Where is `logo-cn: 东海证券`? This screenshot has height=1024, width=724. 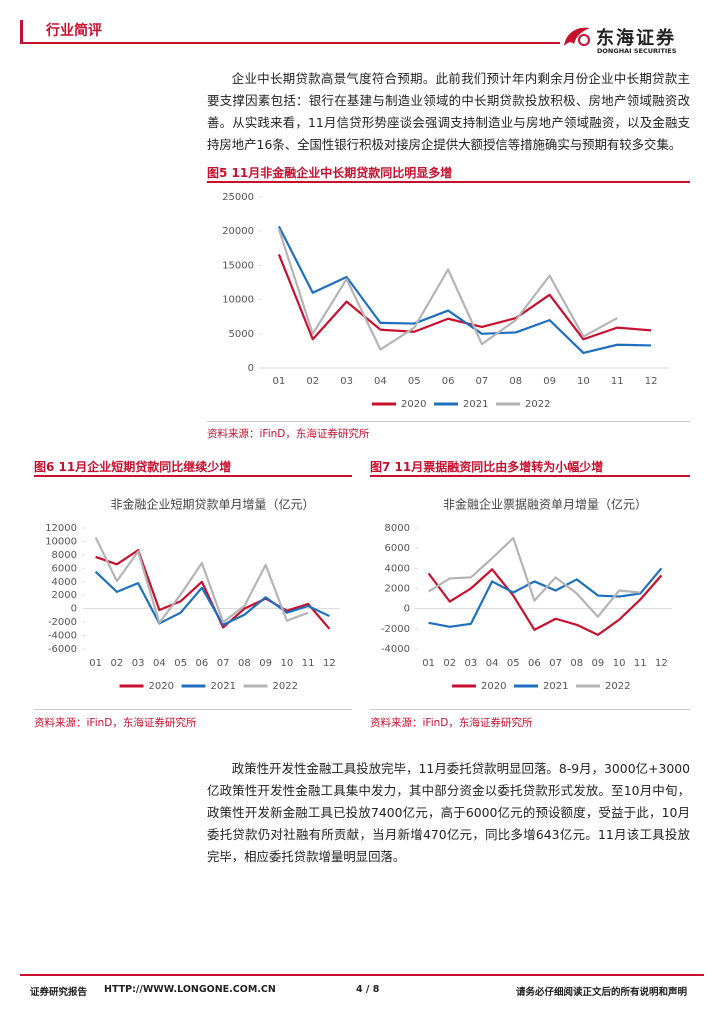 logo-cn: 东海证券 is located at coordinates (636, 38).